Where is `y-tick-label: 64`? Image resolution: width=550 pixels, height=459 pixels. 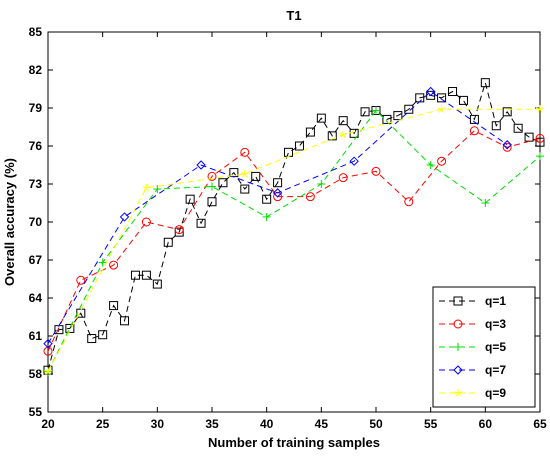 y-tick-label: 64 is located at coordinates (36, 298).